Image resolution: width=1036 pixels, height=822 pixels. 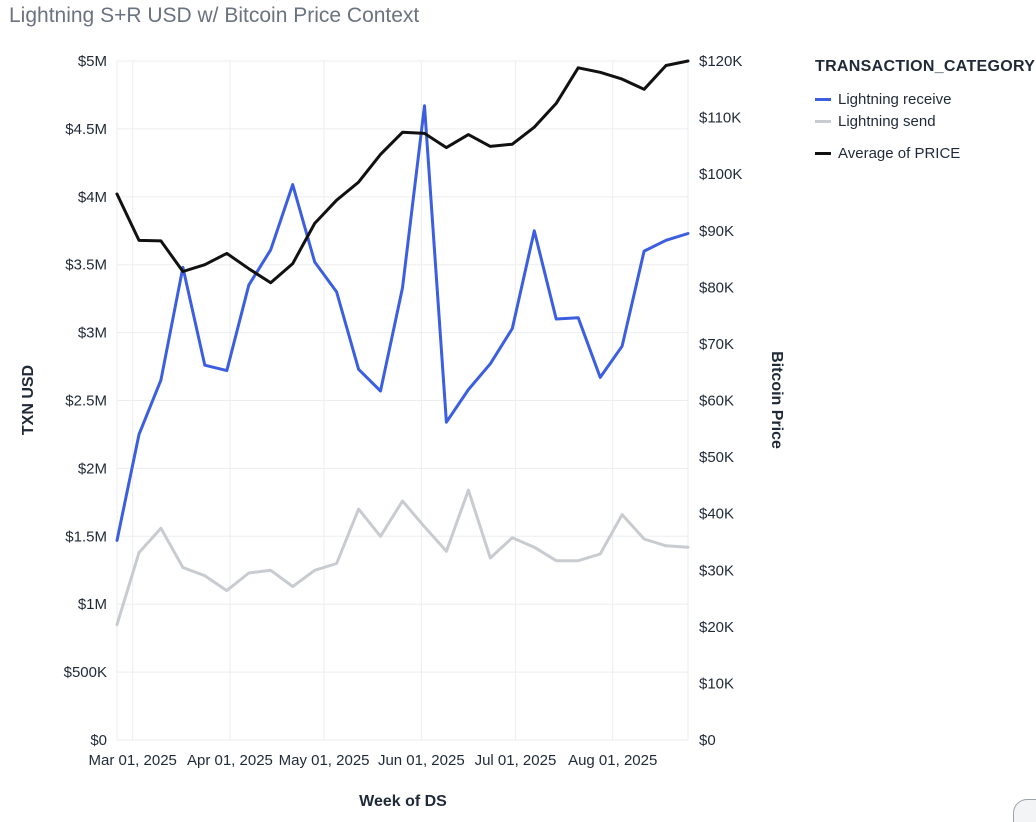 What do you see at coordinates (720, 118) in the screenshot?
I see `y2-tick-label: $110K` at bounding box center [720, 118].